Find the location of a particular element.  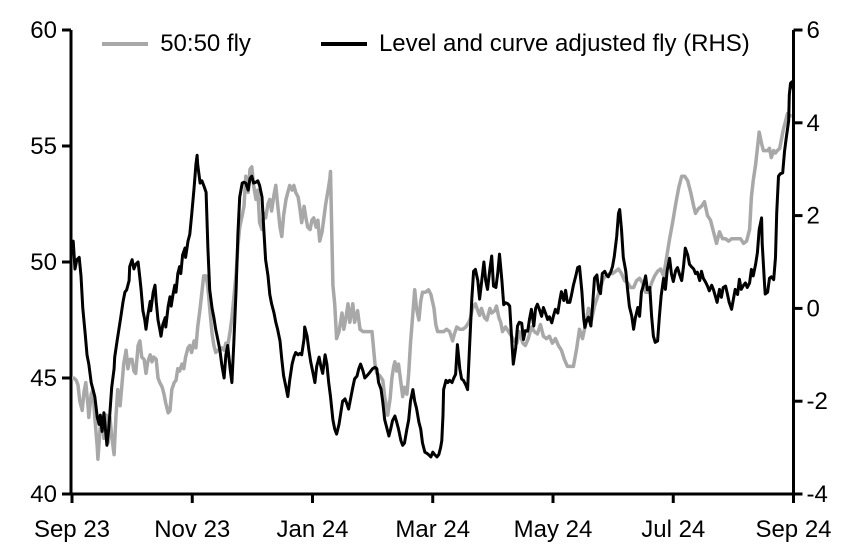

y-axis-left-tick-label: 40 is located at coordinates (43, 494).